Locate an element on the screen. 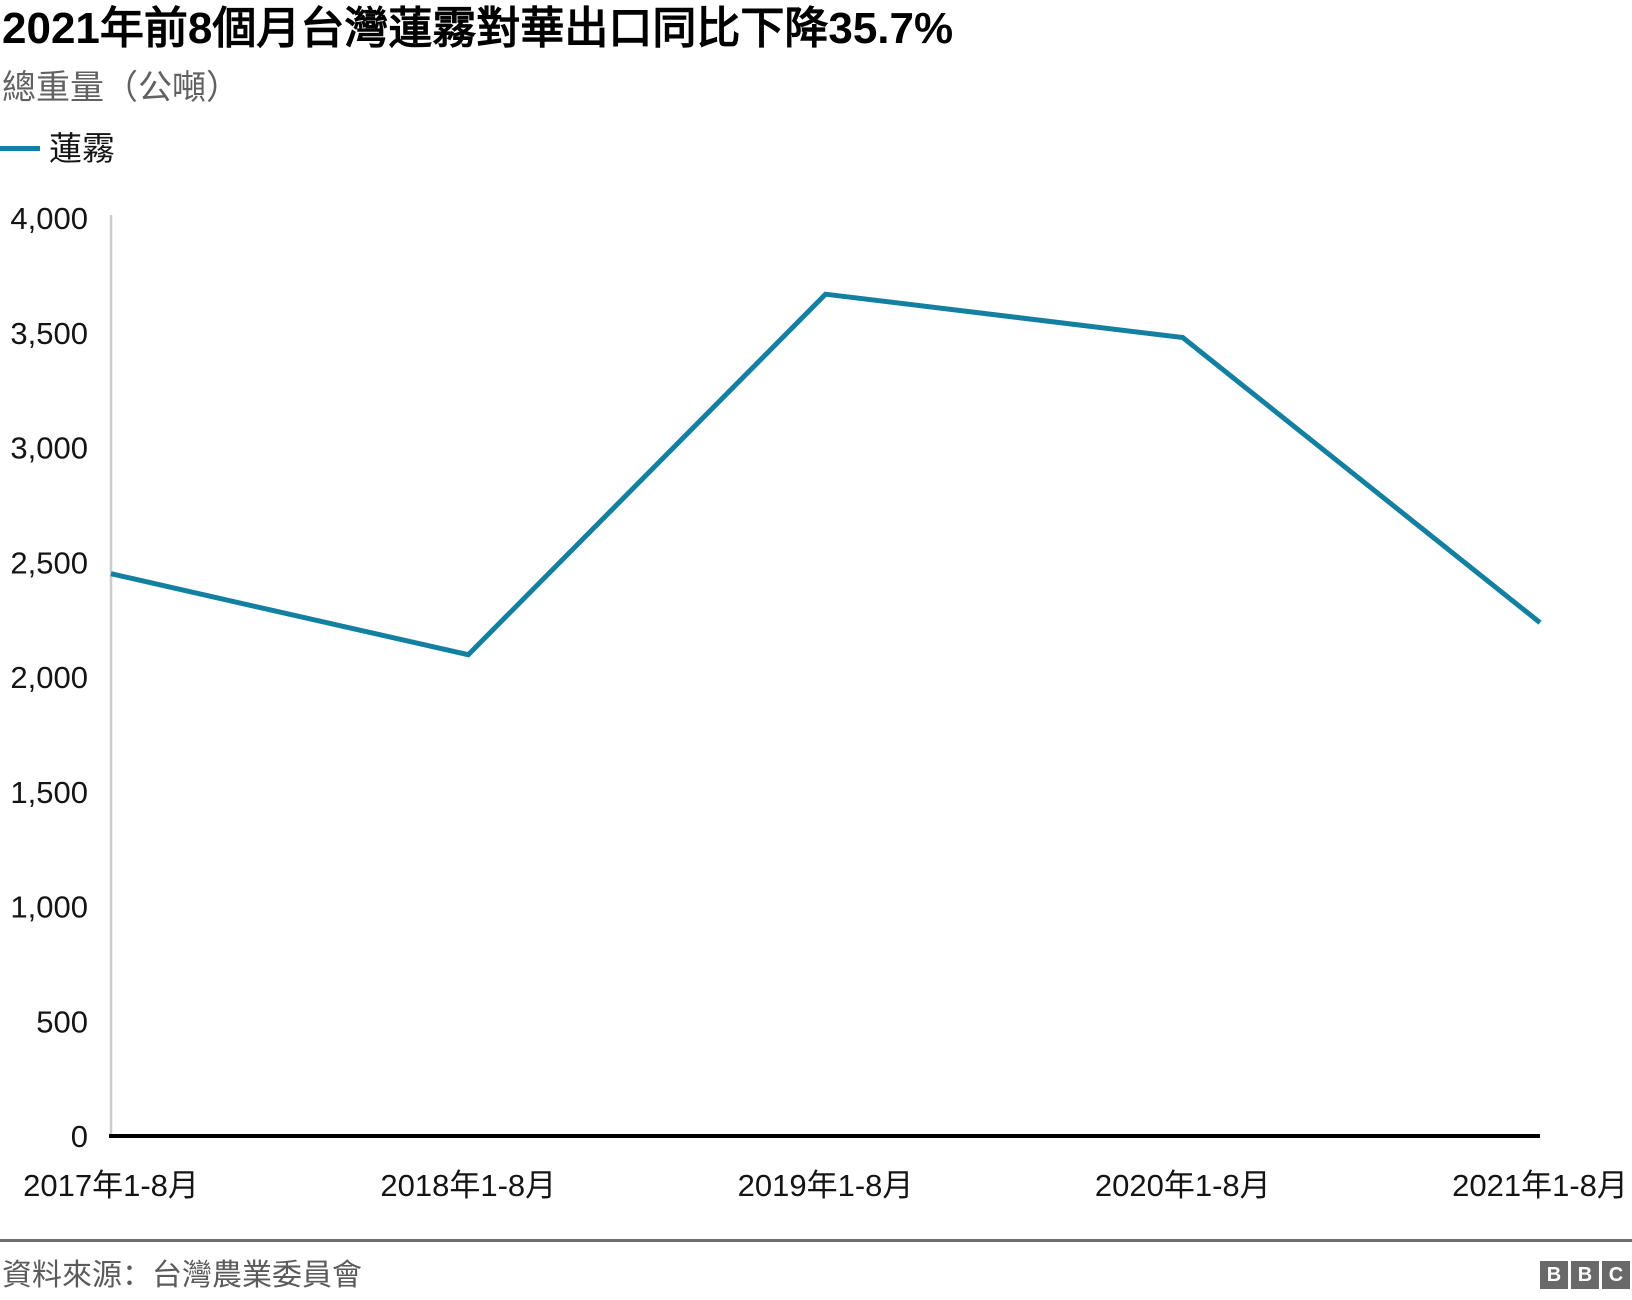  x-axis-tick-label: 2021年1-8月 is located at coordinates (1540, 1185).